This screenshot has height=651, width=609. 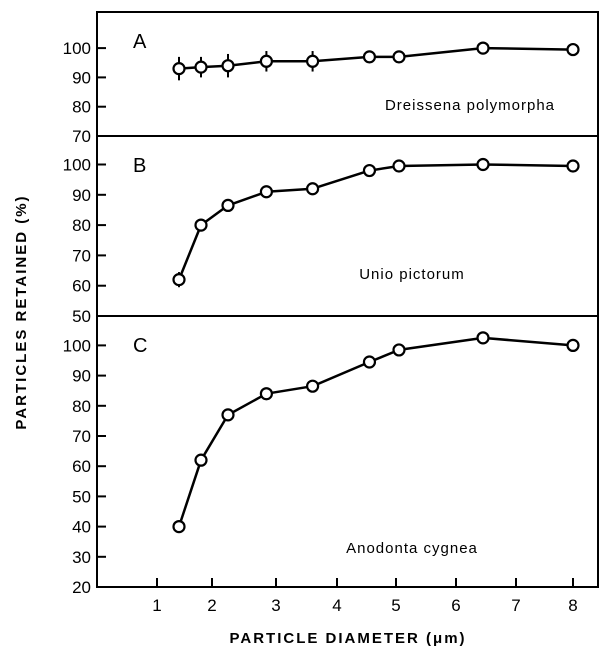 I want to click on y-axis-title: PARTICLES RETAINED (%), so click(x=21, y=311).